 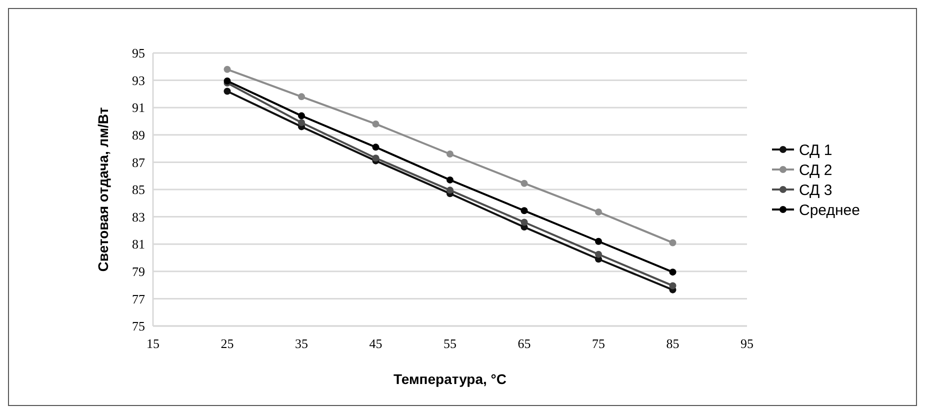 What do you see at coordinates (450, 379) in the screenshot?
I see `x-axis-title: Температура, °С` at bounding box center [450, 379].